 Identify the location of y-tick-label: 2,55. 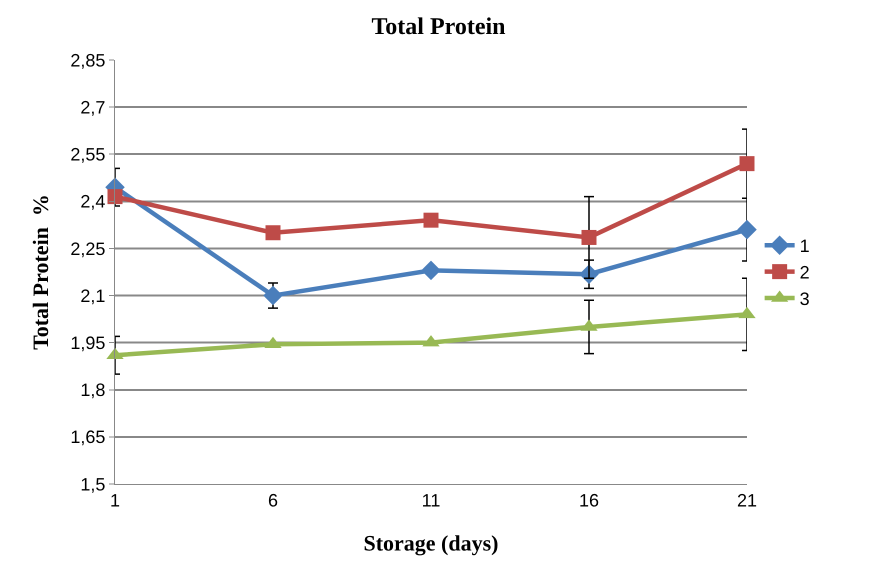
(88, 154).